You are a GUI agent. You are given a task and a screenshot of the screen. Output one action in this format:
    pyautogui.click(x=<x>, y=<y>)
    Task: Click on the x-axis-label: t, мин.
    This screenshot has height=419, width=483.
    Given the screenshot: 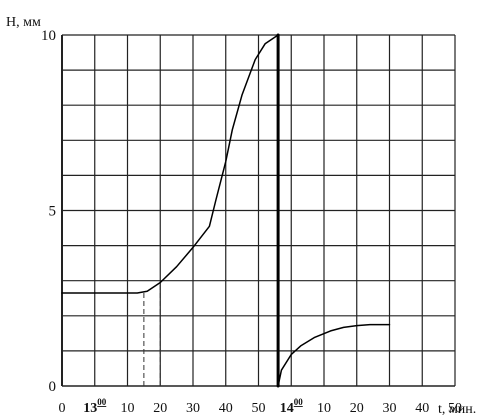 What is the action you would take?
    pyautogui.click(x=457, y=409)
    